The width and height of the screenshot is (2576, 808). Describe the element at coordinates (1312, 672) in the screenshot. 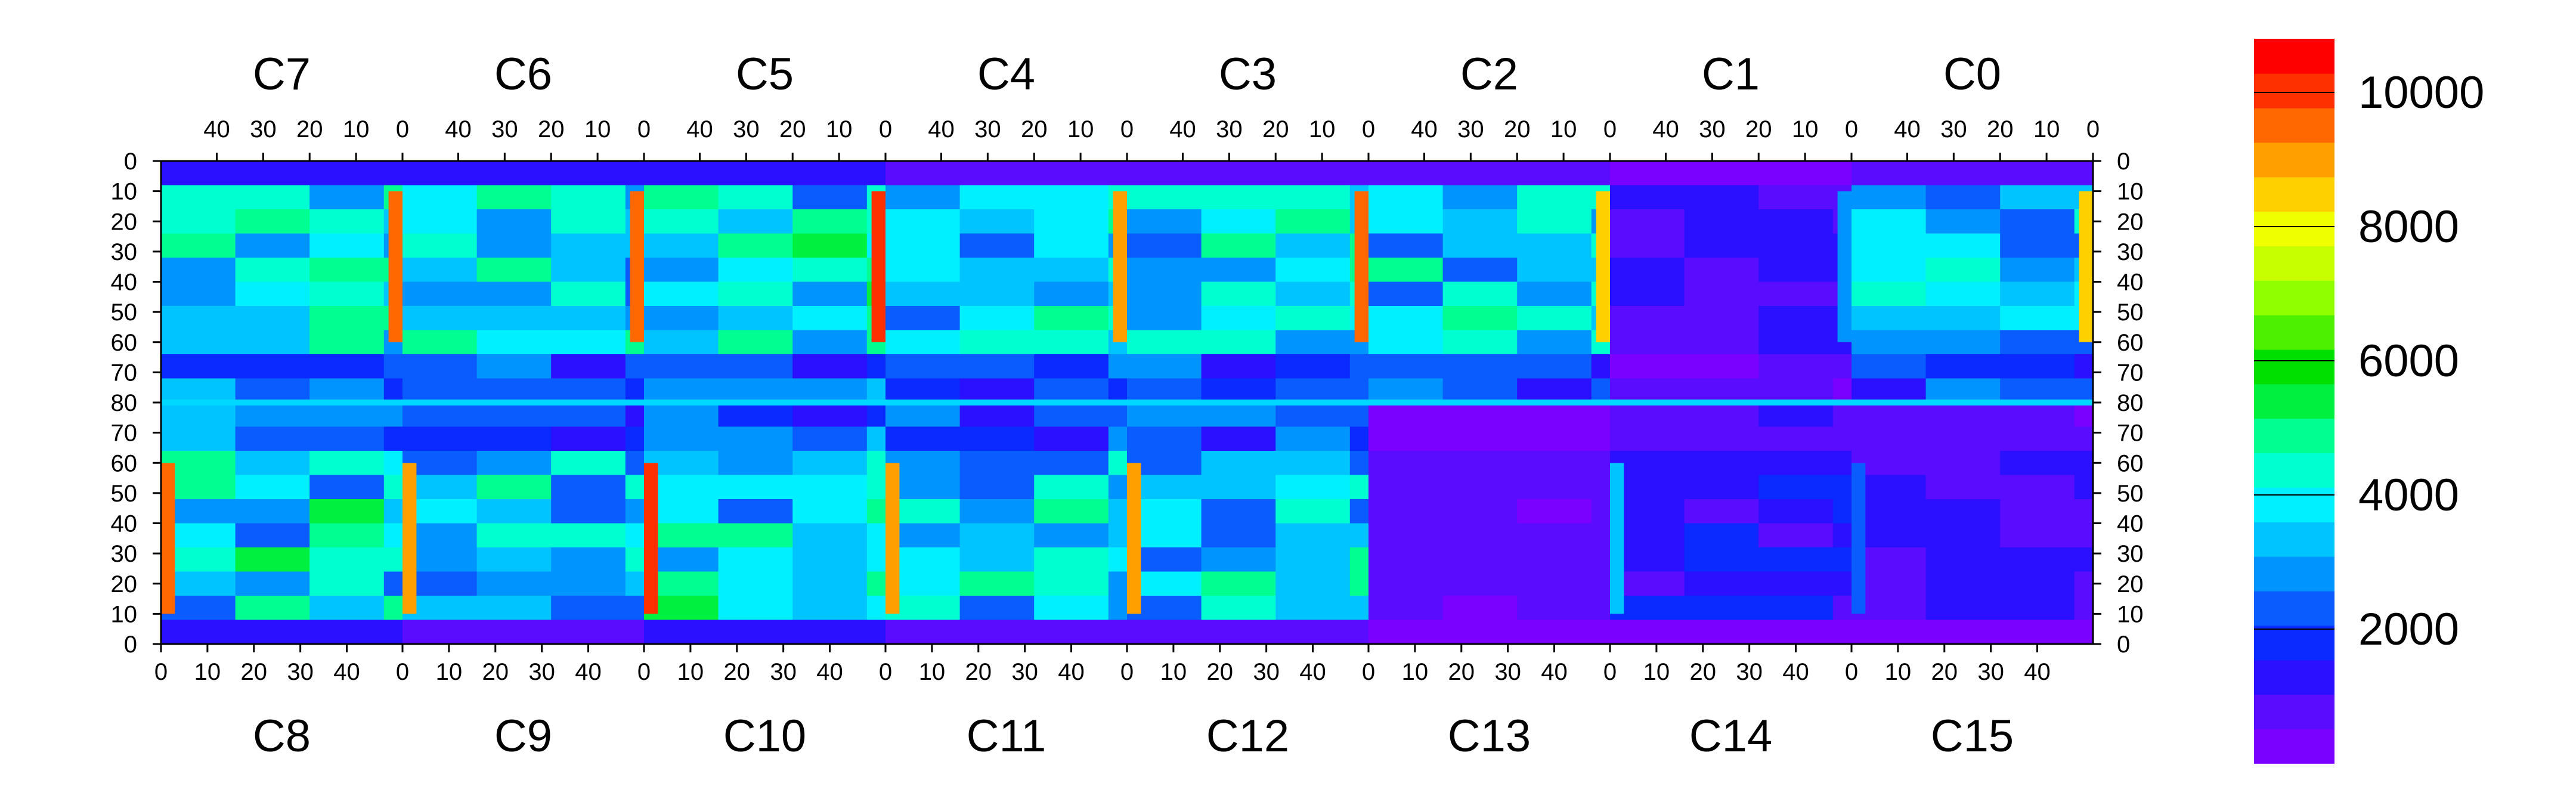

I see `bottom-x-tick-label: 40` at that location.